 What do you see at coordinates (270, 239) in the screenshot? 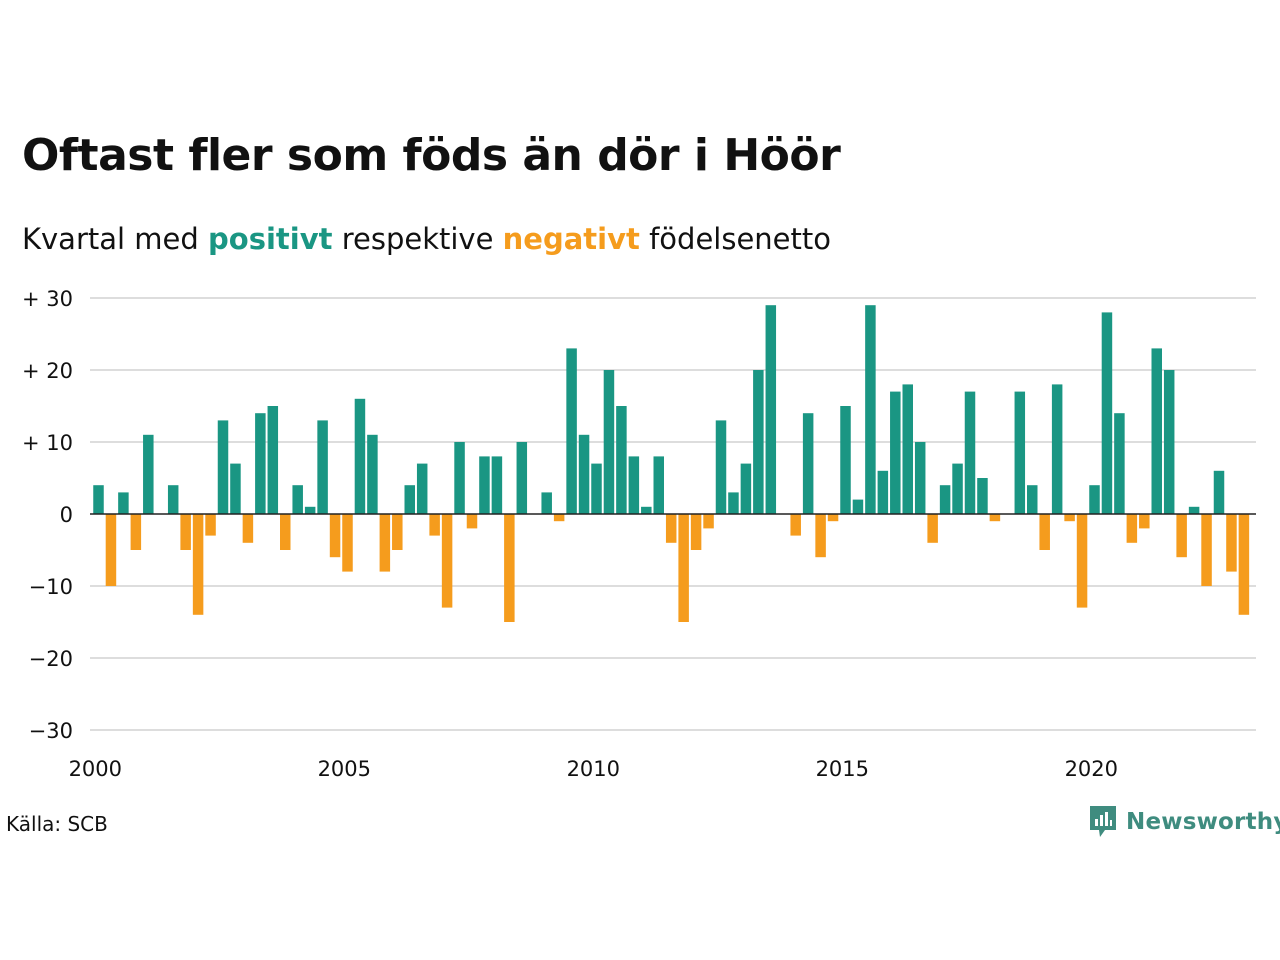
I see `subtitle-positive-word: positivt` at bounding box center [270, 239].